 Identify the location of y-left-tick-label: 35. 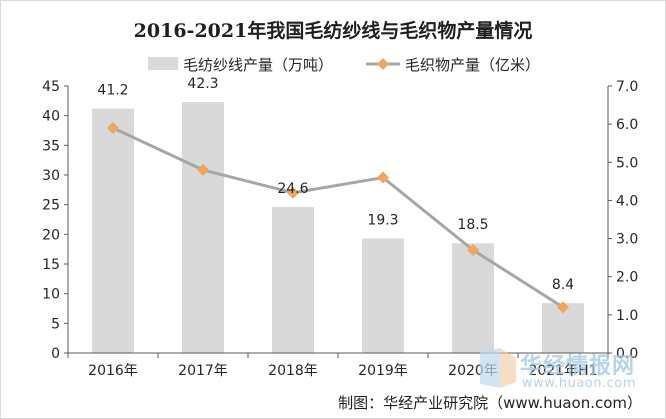
(51, 146).